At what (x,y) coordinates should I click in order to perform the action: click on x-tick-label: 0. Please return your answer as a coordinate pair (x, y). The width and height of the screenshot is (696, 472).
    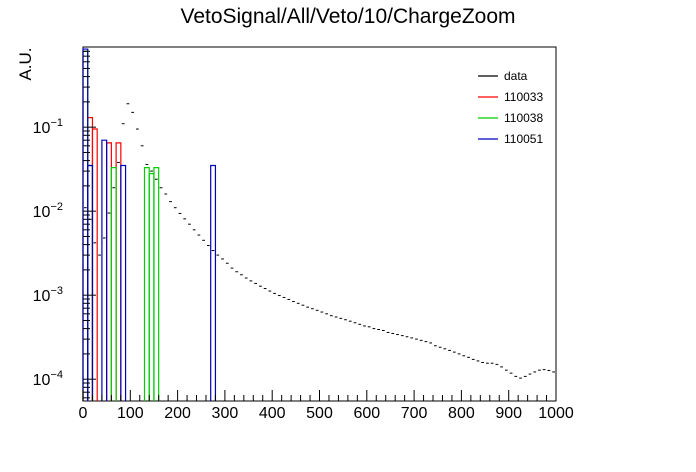
    Looking at the image, I should click on (83, 413).